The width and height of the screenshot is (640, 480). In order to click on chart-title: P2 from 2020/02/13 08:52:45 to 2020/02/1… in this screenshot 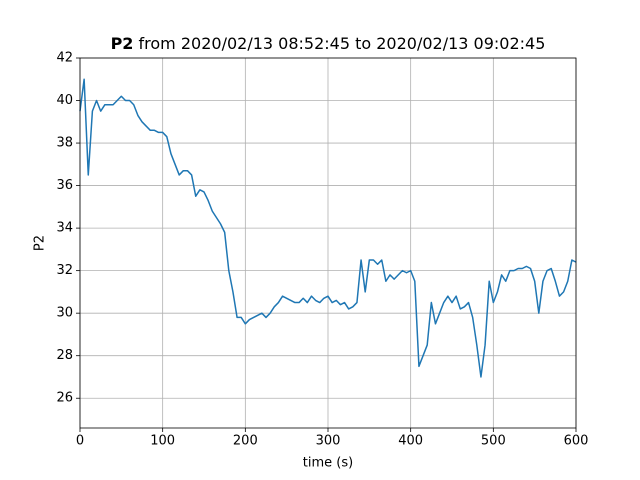, I will do `click(328, 43)`.